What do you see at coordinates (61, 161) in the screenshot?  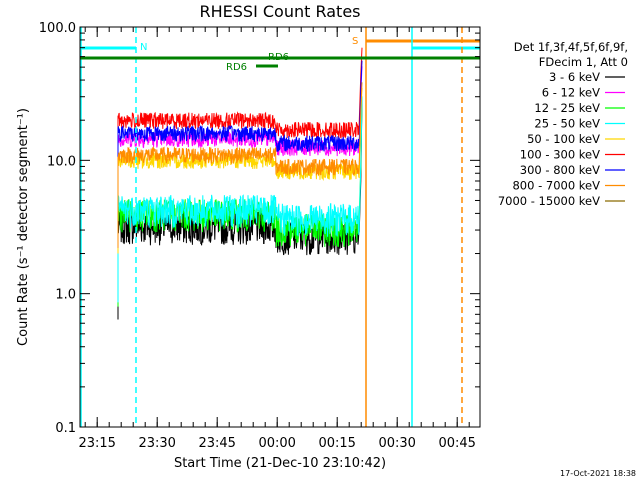 I see `y-tick-label: 10.0` at bounding box center [61, 161].